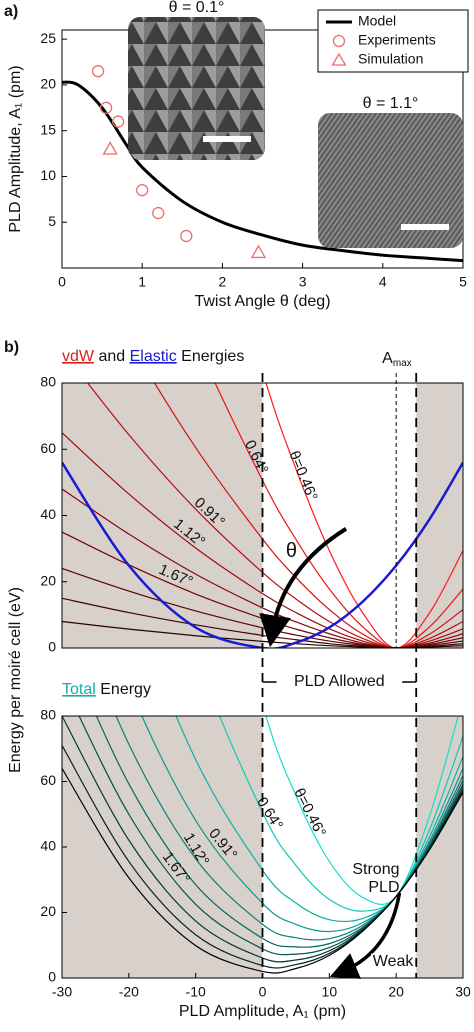 The height and width of the screenshot is (1032, 474). Describe the element at coordinates (330, 992) in the screenshot. I see `x-tick-label: 10` at that location.